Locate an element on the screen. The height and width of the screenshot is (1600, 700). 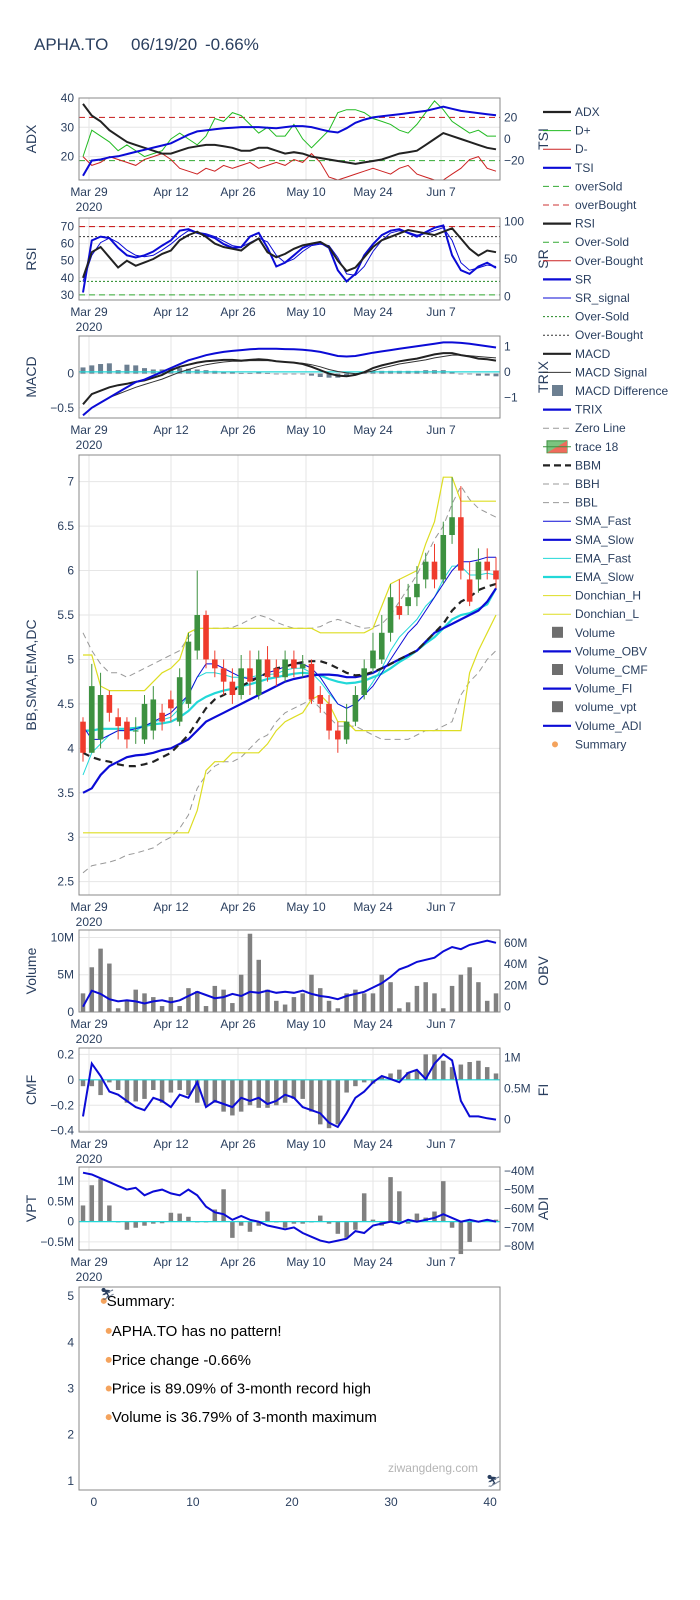
price-xtick-1: Apr 12 is located at coordinates (171, 907).